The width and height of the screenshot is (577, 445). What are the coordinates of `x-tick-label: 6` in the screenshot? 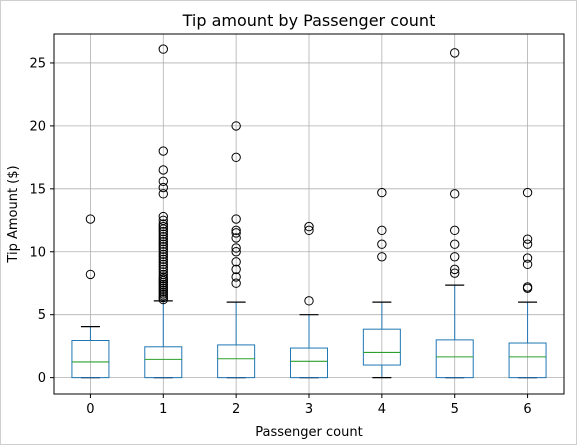 It's located at (527, 409).